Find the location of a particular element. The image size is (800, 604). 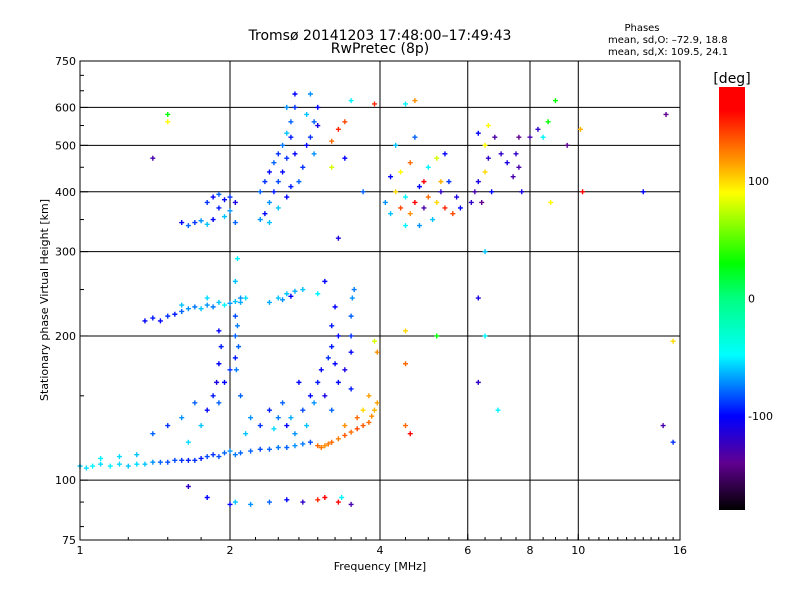

y-tick-label: 600 is located at coordinates (65, 107).